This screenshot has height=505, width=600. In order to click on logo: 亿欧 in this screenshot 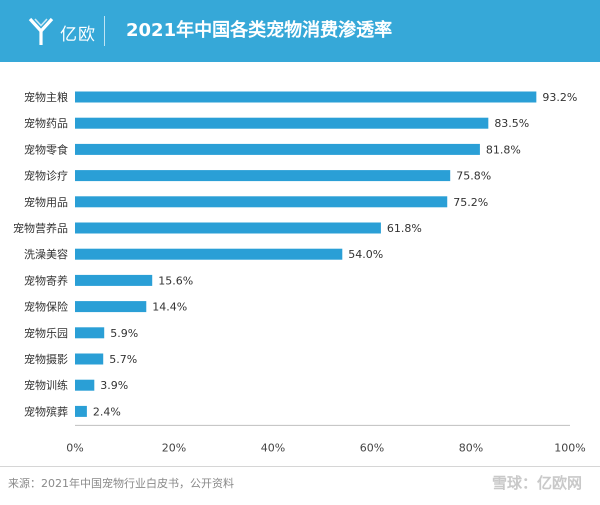, I will do `click(62, 32)`.